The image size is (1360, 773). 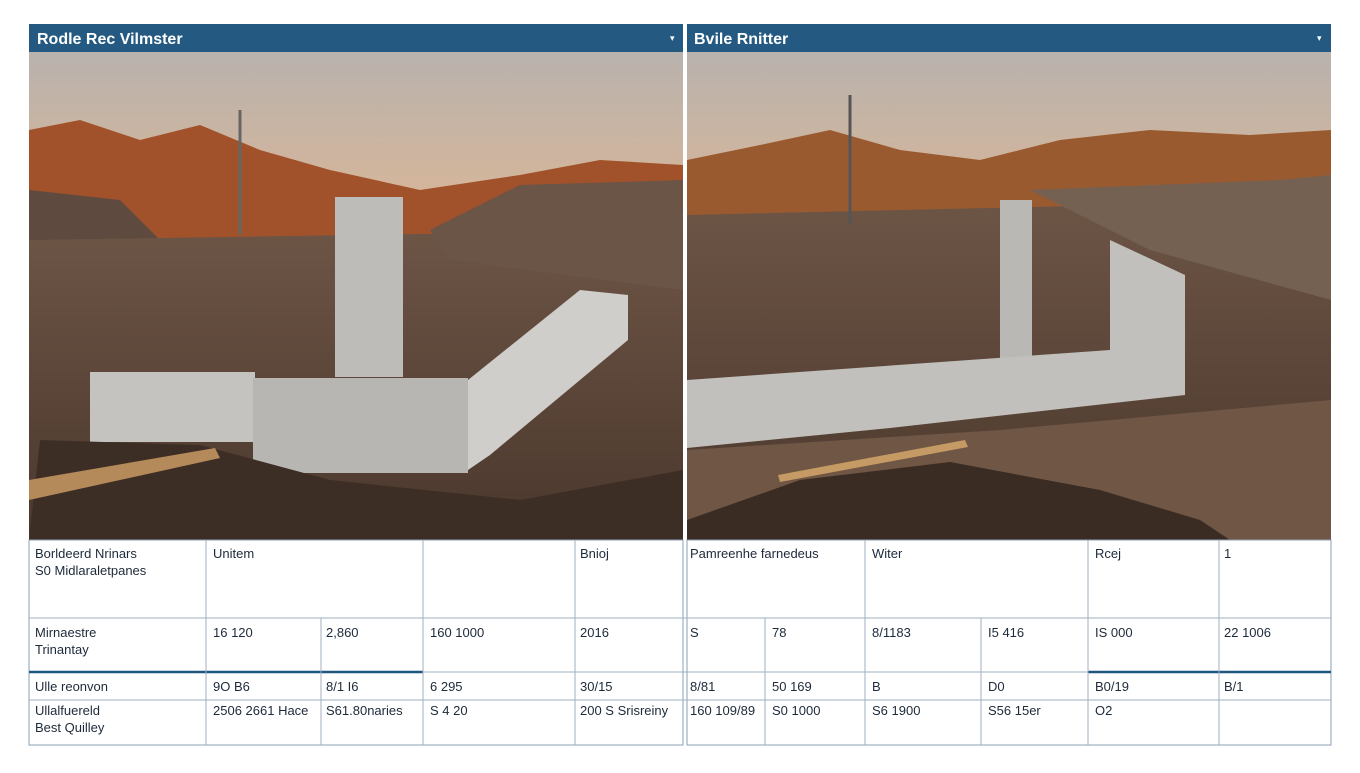 What do you see at coordinates (342, 632) in the screenshot?
I see `table-cell: 2,860` at bounding box center [342, 632].